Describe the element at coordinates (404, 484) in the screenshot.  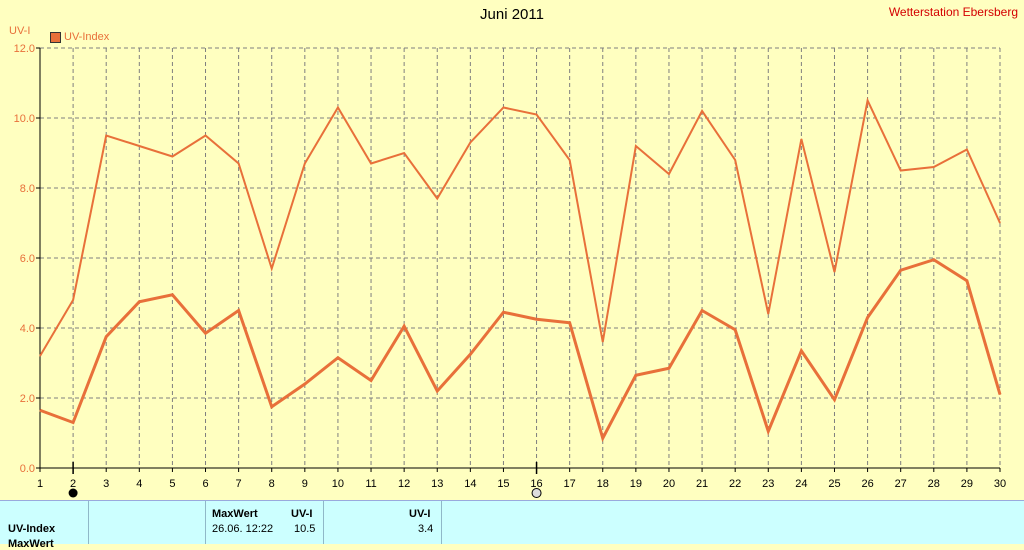
I see `x-tick-label: 12` at that location.